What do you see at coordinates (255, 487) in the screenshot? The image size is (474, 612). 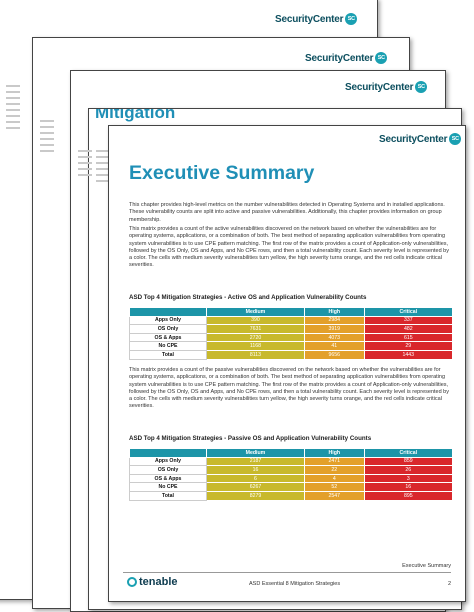 I see `count-cell: 6267` at bounding box center [255, 487].